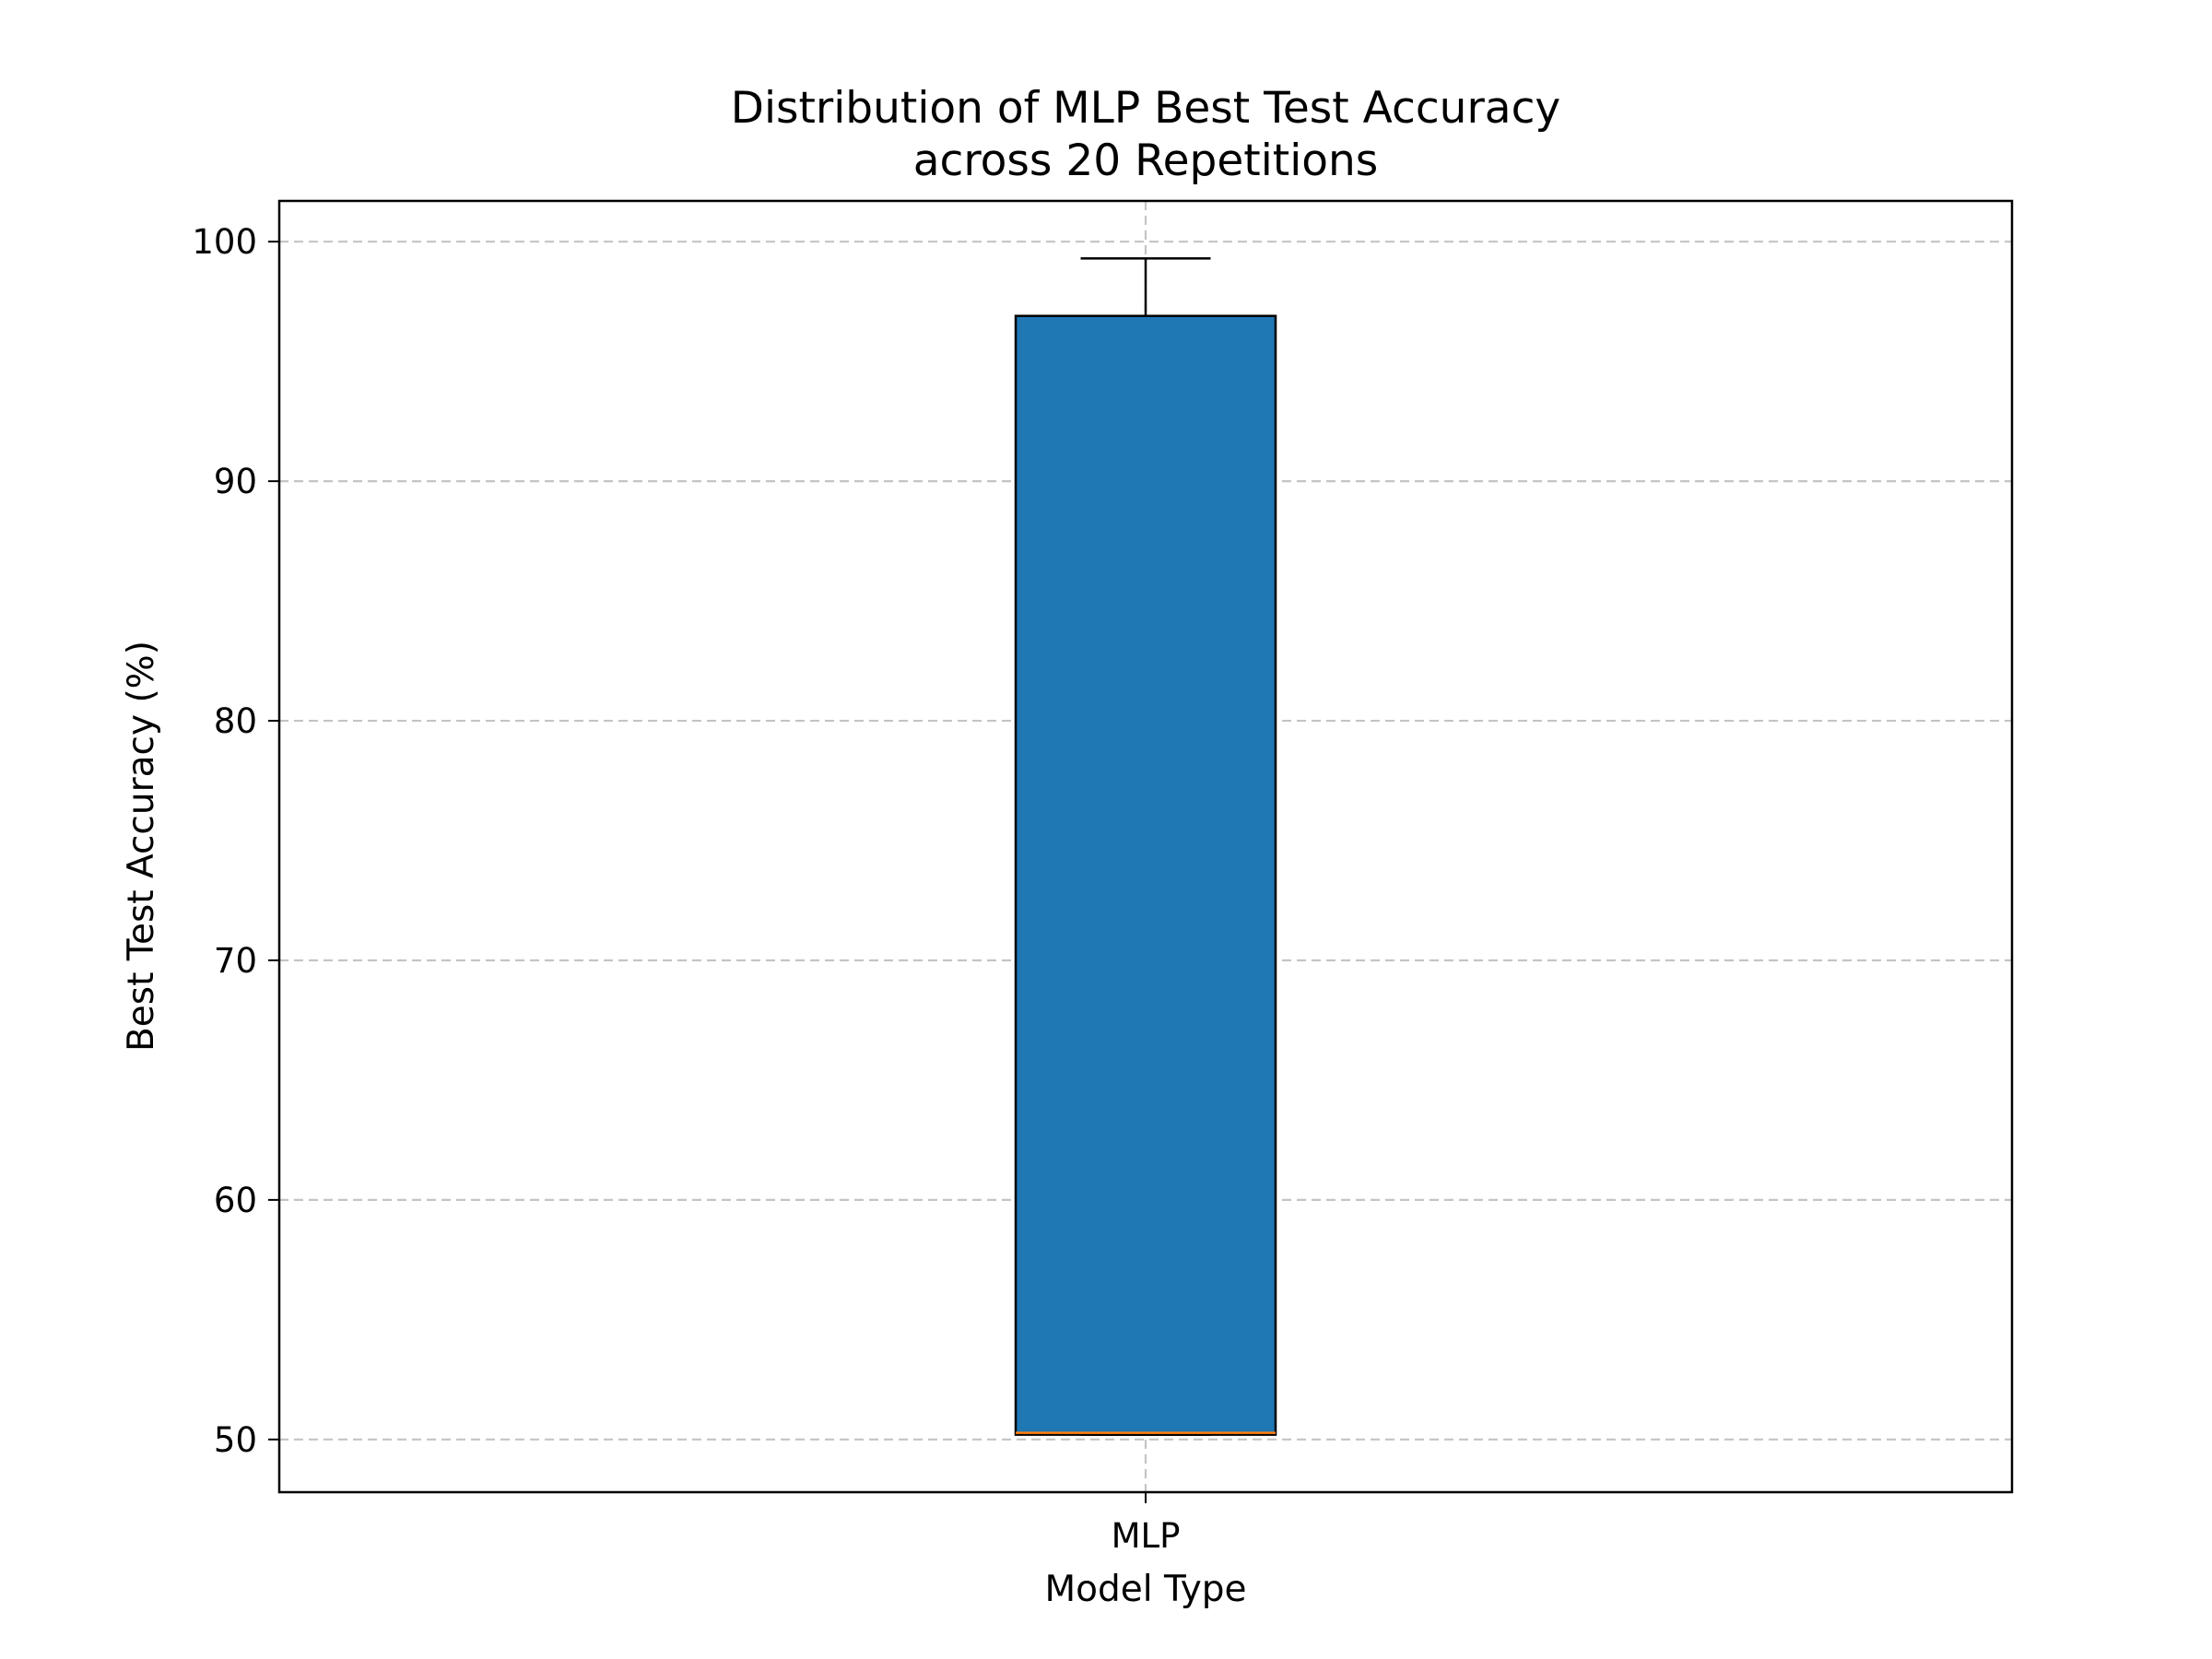  What do you see at coordinates (235, 1440) in the screenshot?
I see `y-tick-label: 50` at bounding box center [235, 1440].